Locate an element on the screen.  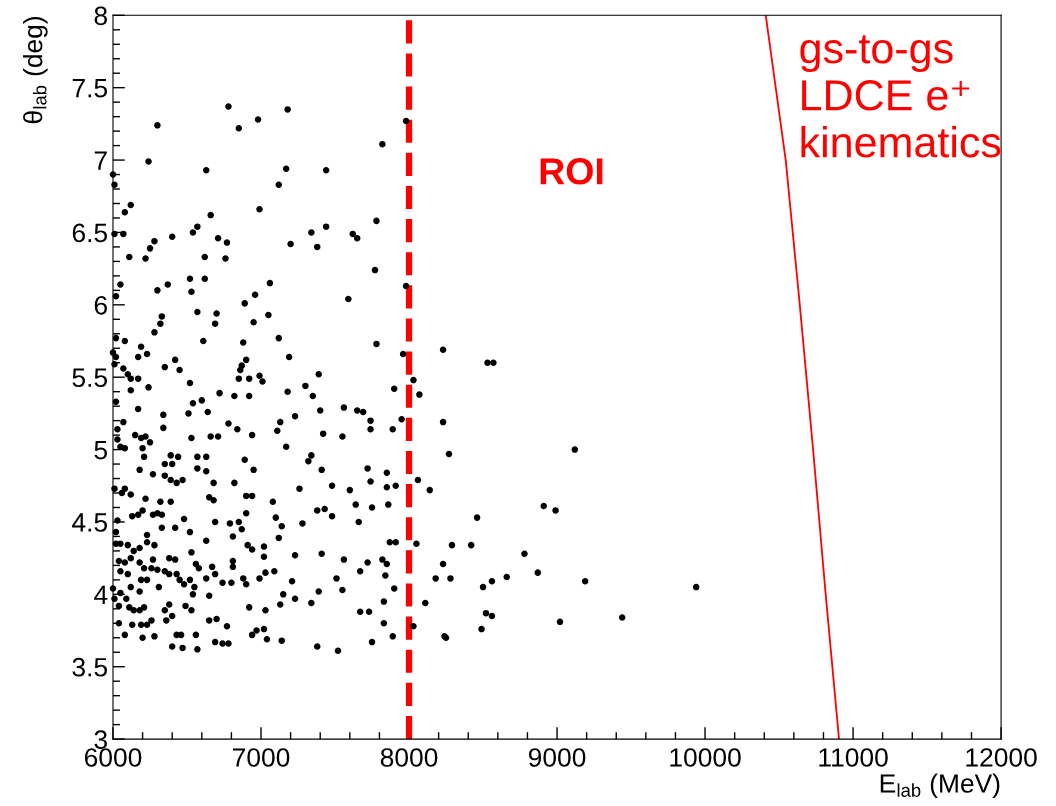
x-tick-label: 6000 is located at coordinates (113, 757).